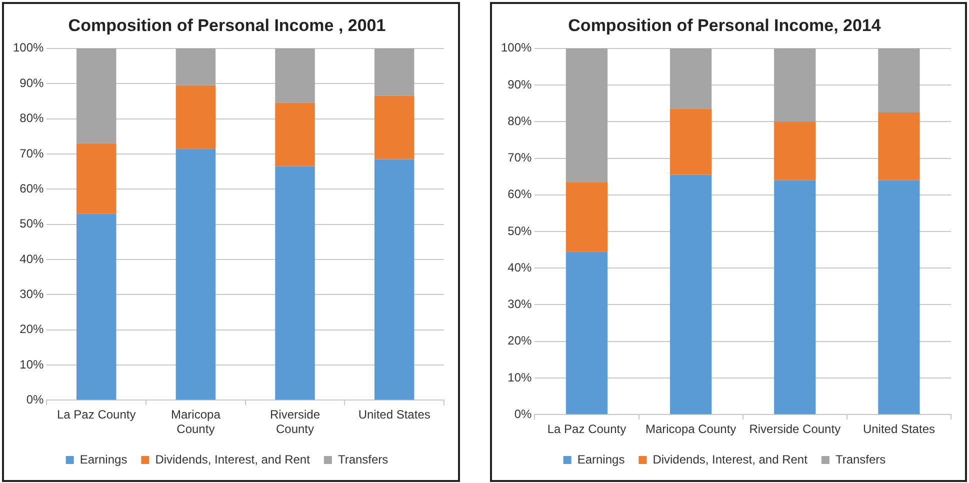  I want to click on chart-title: Composition of Personal Income , 2001, so click(227, 25).